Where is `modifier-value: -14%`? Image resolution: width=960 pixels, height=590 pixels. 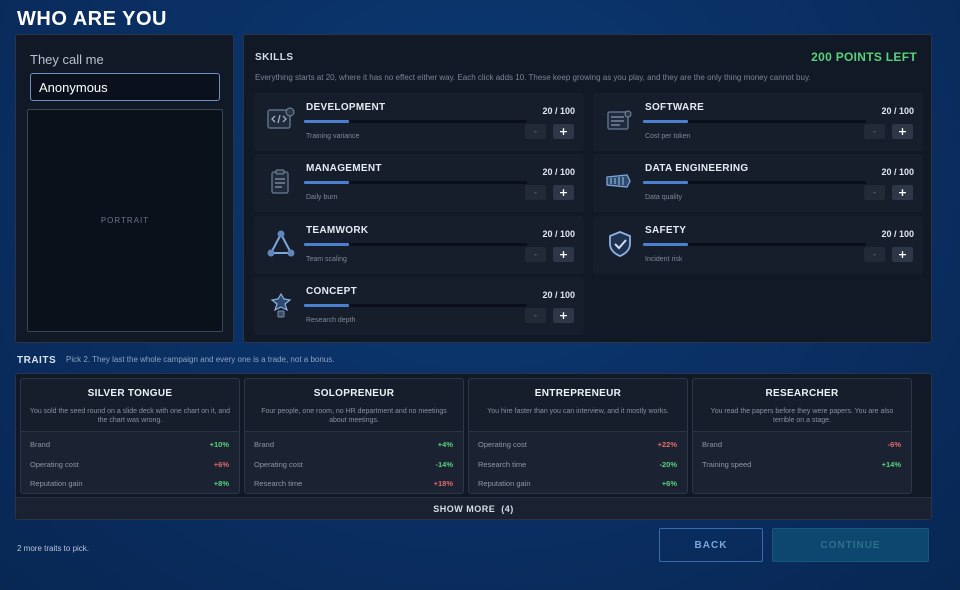 modifier-value: -14% is located at coordinates (444, 464).